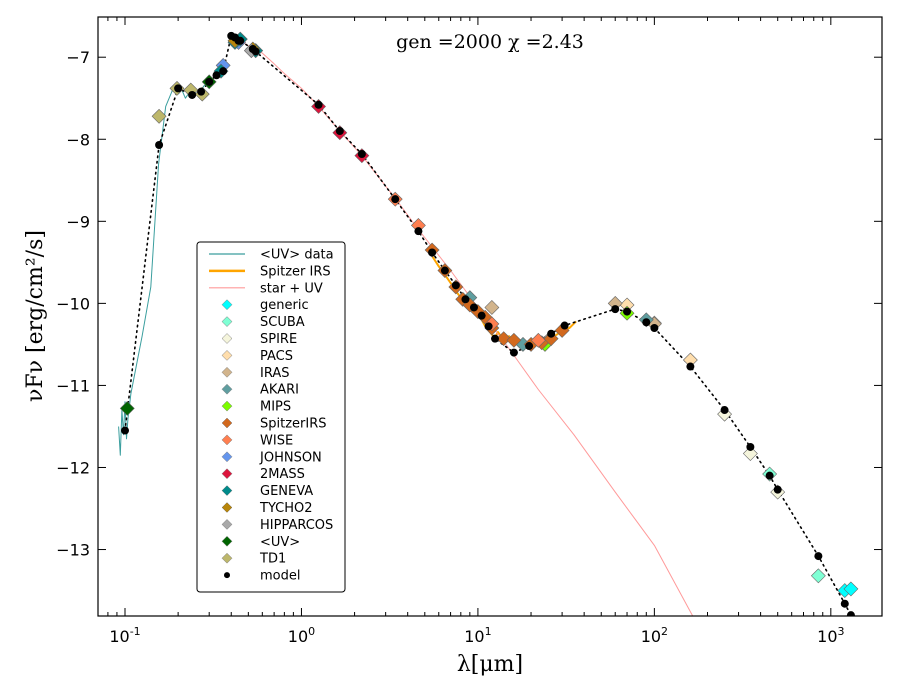 Image resolution: width=900 pixels, height=700 pixels. Describe the element at coordinates (280, 576) in the screenshot. I see `legend-label-model: model` at that location.